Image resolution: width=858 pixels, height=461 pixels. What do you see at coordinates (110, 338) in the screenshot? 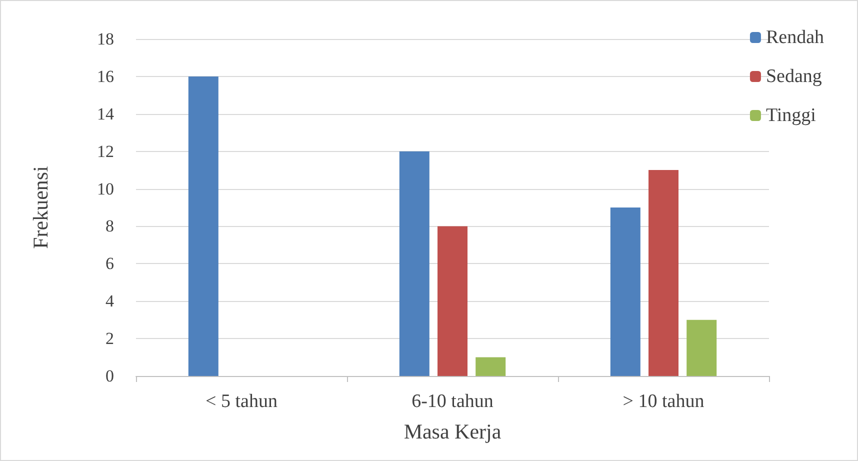
I see `y-tick-label: 2` at bounding box center [110, 338].